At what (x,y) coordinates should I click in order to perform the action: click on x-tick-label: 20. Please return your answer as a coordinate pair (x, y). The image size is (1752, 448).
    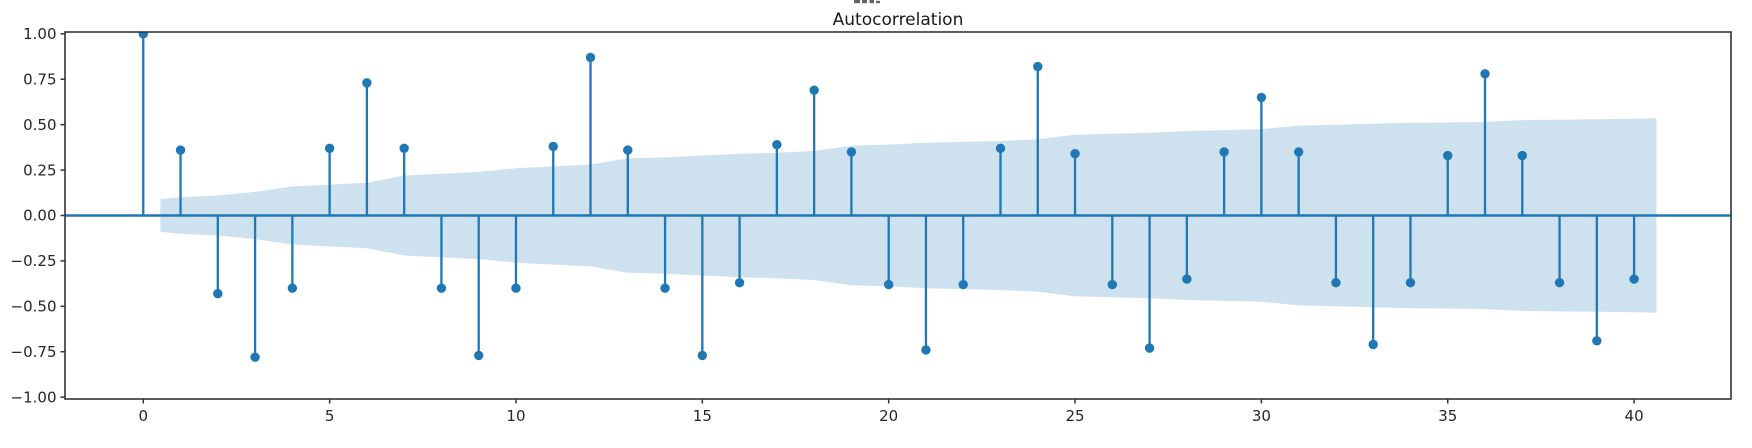
    Looking at the image, I should click on (888, 416).